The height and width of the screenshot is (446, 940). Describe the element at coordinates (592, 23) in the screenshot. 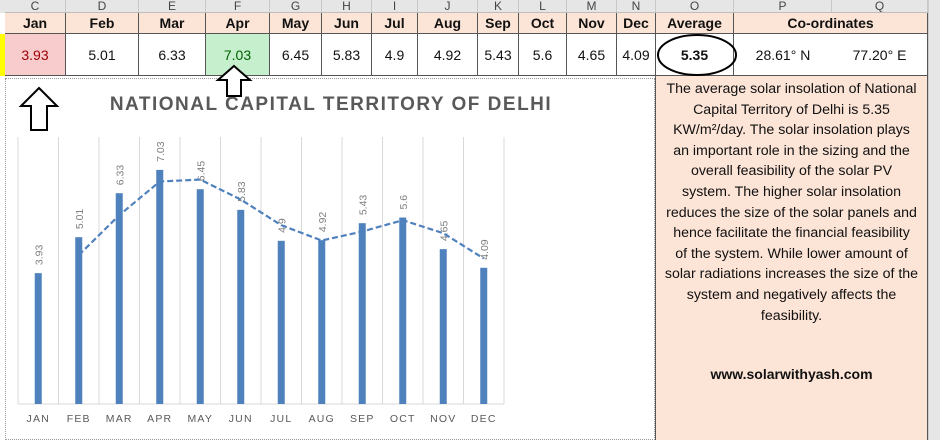

I see `month-header-cell: Nov` at that location.